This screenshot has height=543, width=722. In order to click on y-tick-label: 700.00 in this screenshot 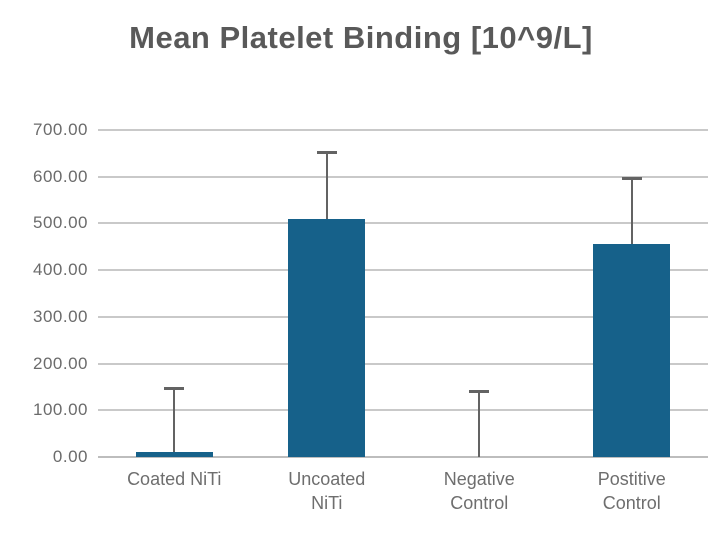, I will do `click(60, 129)`.